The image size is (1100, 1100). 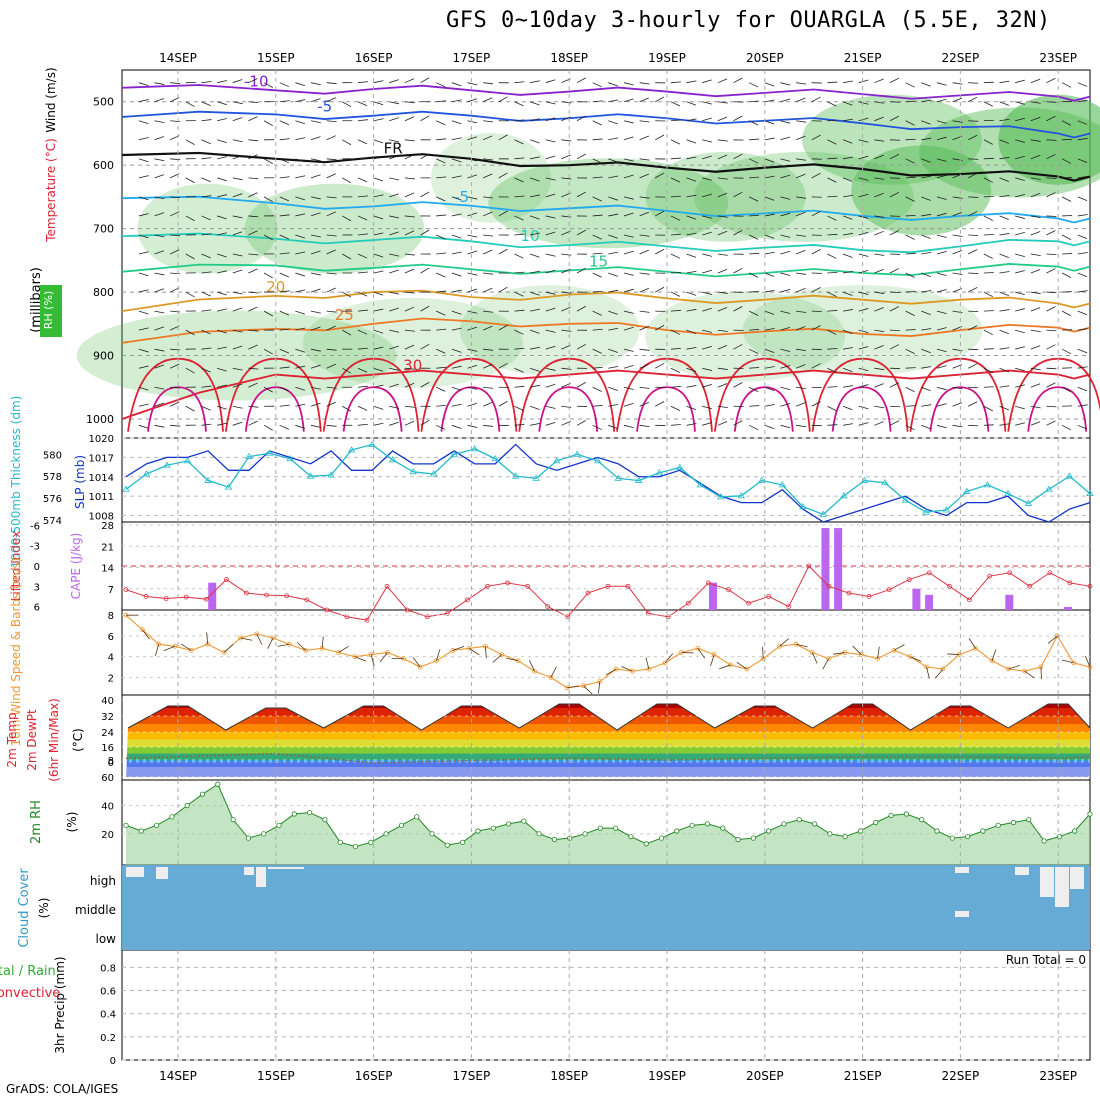 What do you see at coordinates (608, 824) in the screenshot?
I see `rh-area` at bounding box center [608, 824].